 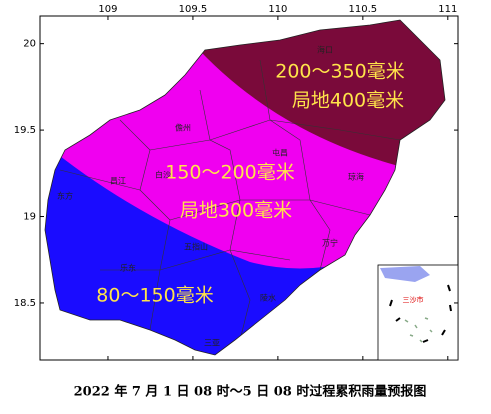 I want to click on inset: 三沙市, so click(x=418, y=312).